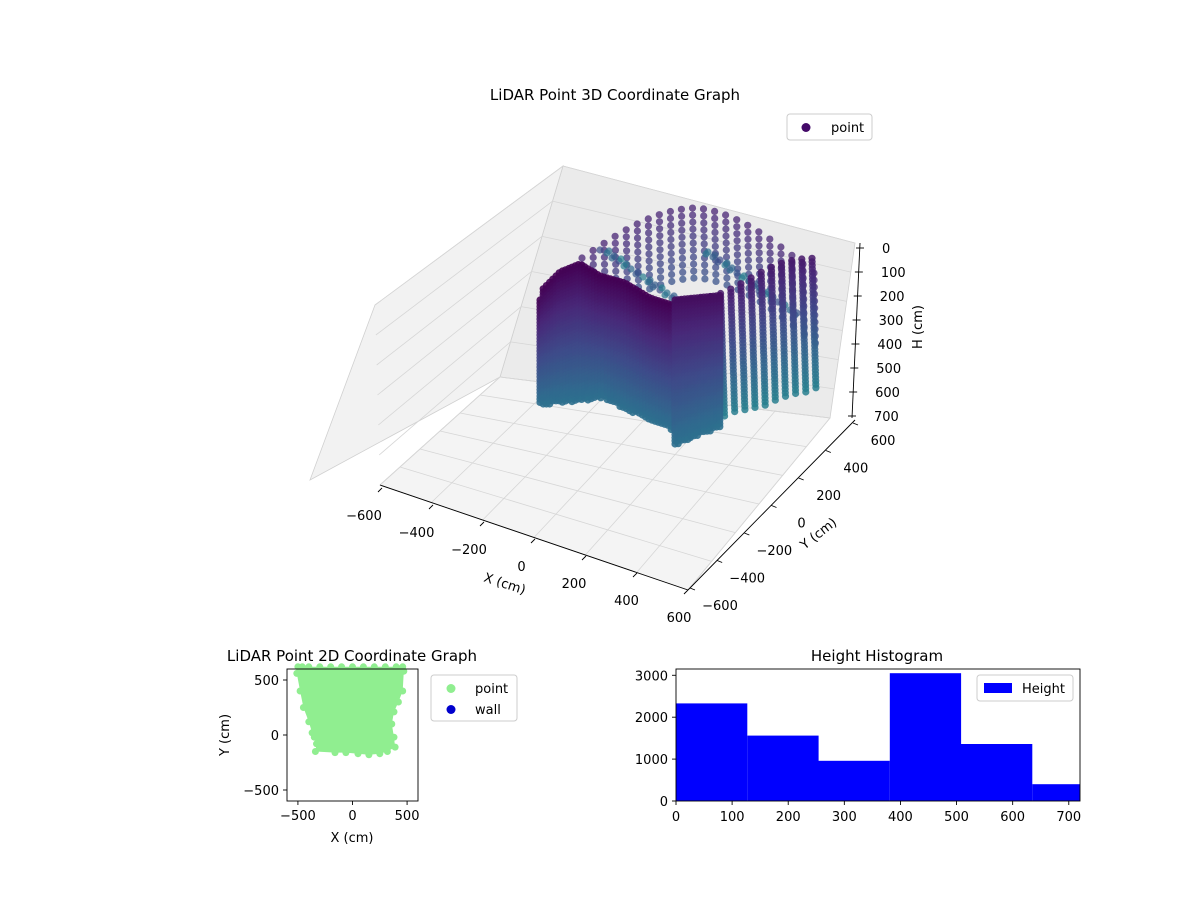 This screenshot has height=900, width=1200. Describe the element at coordinates (643, 421) in the screenshot. I see `grid-line-y` at that location.